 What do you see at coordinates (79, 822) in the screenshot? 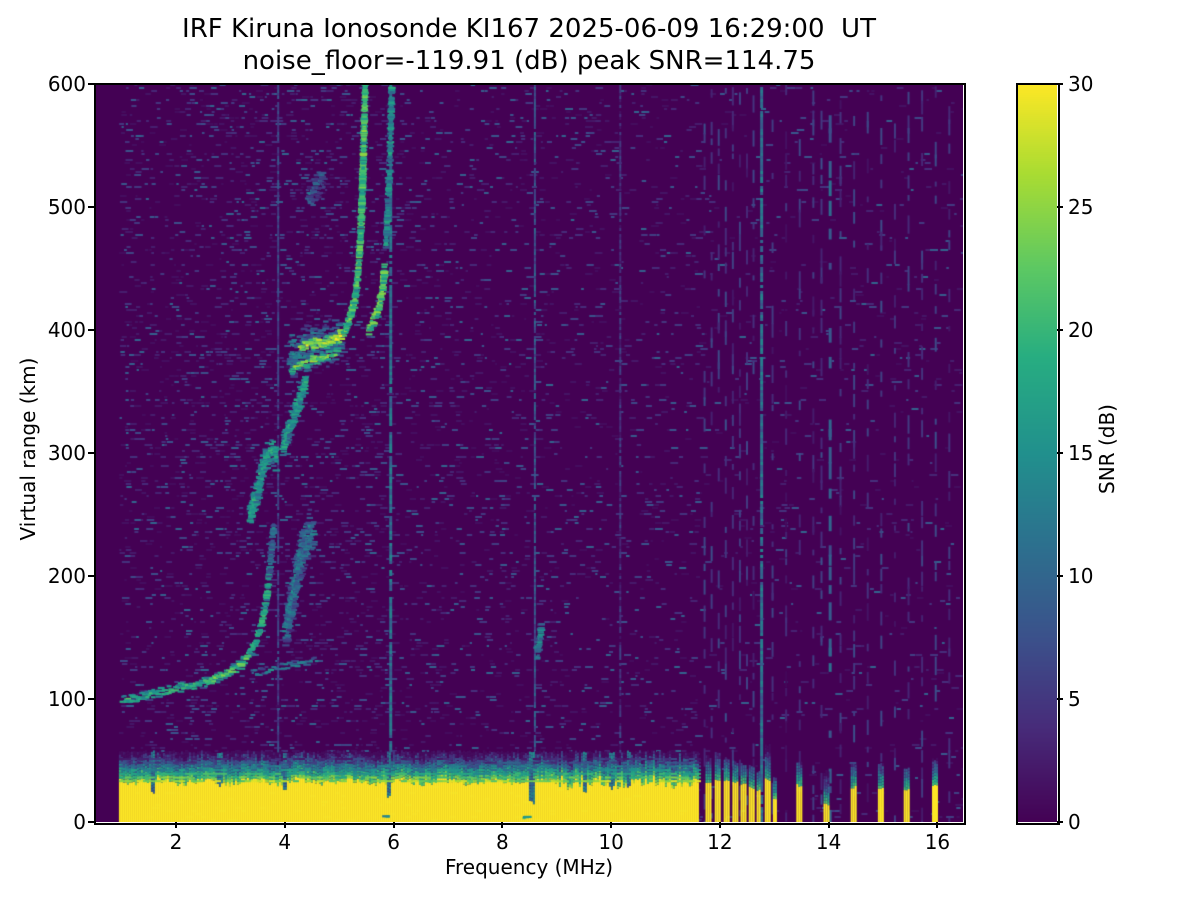
I see `y-tick-label: 0` at bounding box center [79, 822].